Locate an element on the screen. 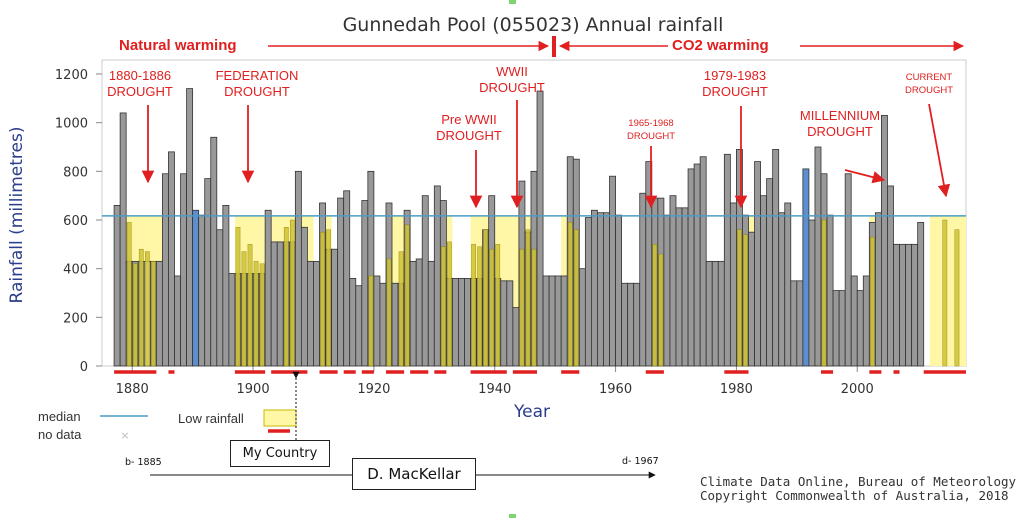  y-tick-label: 1200 is located at coordinates (71, 75).